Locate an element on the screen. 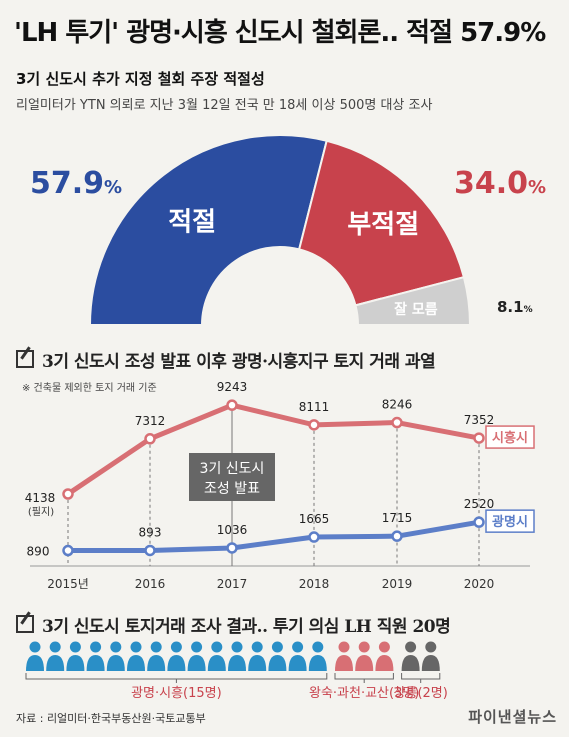  data-label: 4138 is located at coordinates (40, 498).